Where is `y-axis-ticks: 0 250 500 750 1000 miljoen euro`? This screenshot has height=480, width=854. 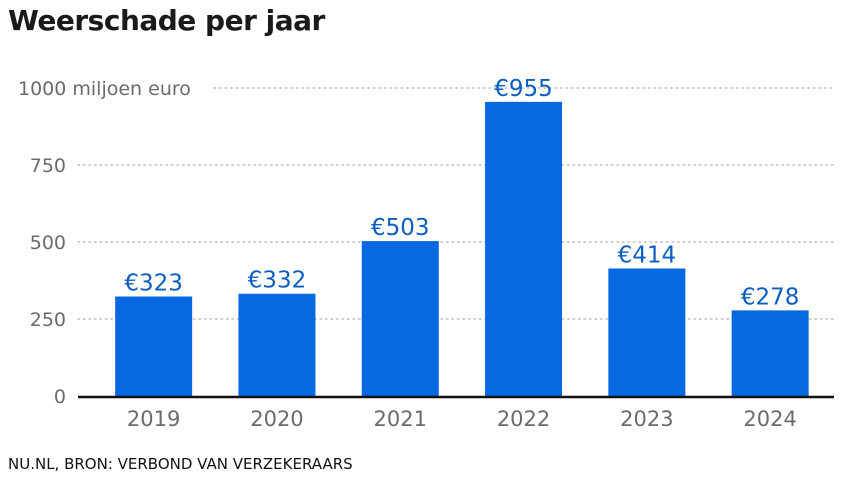 y-axis-ticks: 0 250 500 750 1000 miljoen euro is located at coordinates (104, 243).